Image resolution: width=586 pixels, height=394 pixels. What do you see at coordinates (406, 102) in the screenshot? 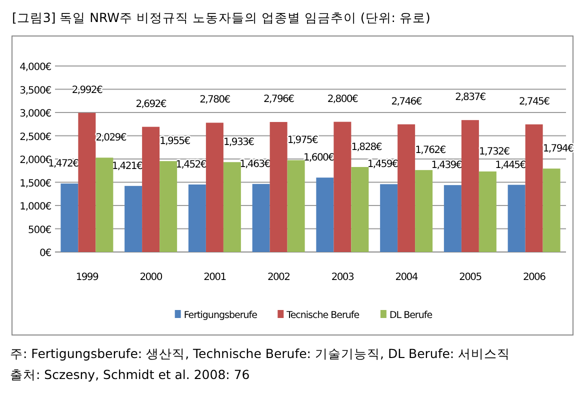
I see `data-label: 2,746€` at bounding box center [406, 102].